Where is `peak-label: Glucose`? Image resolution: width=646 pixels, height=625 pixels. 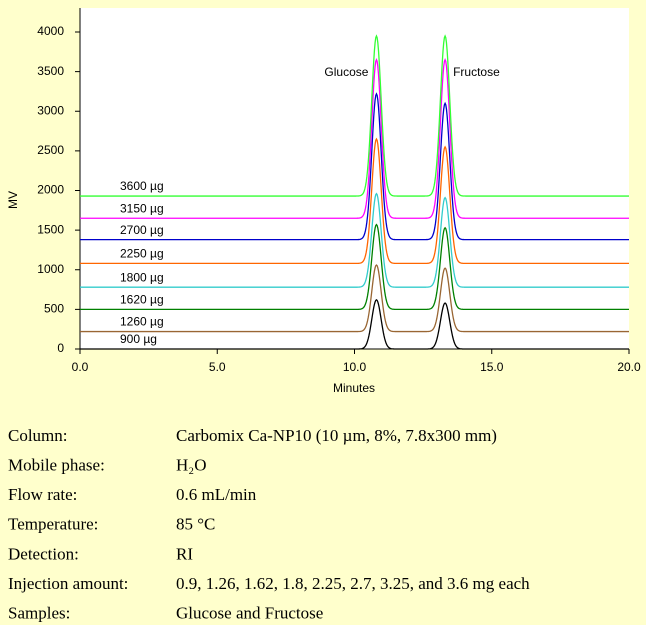 peak-label: Glucose is located at coordinates (346, 72).